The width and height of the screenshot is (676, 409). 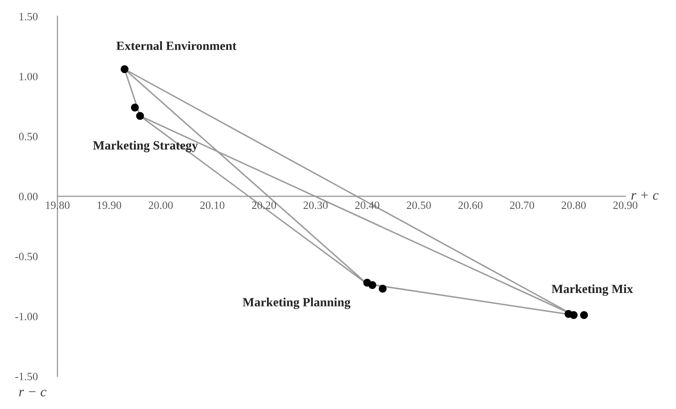 I want to click on annotation: Marketing Mix, so click(x=592, y=290).